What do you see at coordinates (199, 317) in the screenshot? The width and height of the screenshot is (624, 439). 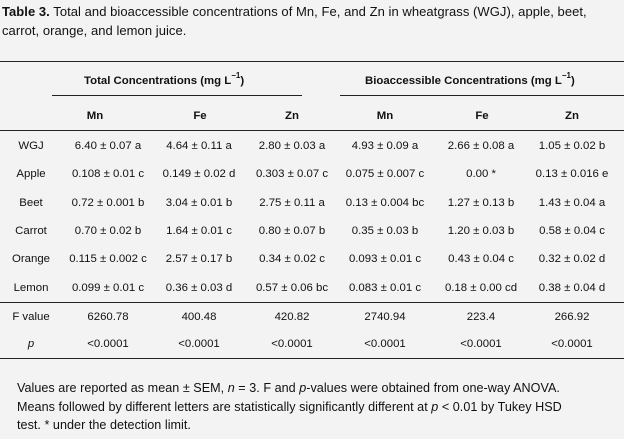 I see `table-cell: 400.48` at bounding box center [199, 317].